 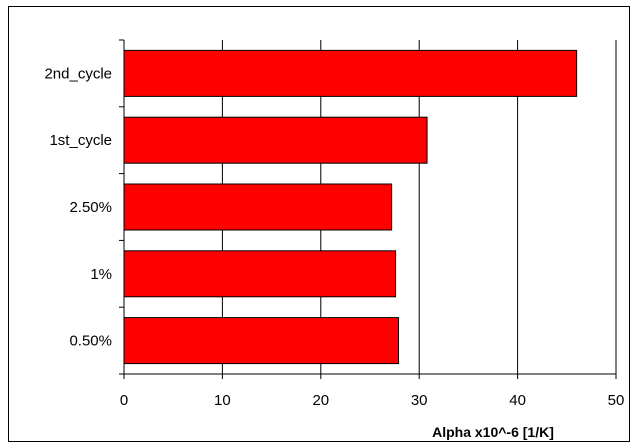 What do you see at coordinates (493, 432) in the screenshot?
I see `x-axis-title: Alpha x10^-6 [1/K]` at bounding box center [493, 432].